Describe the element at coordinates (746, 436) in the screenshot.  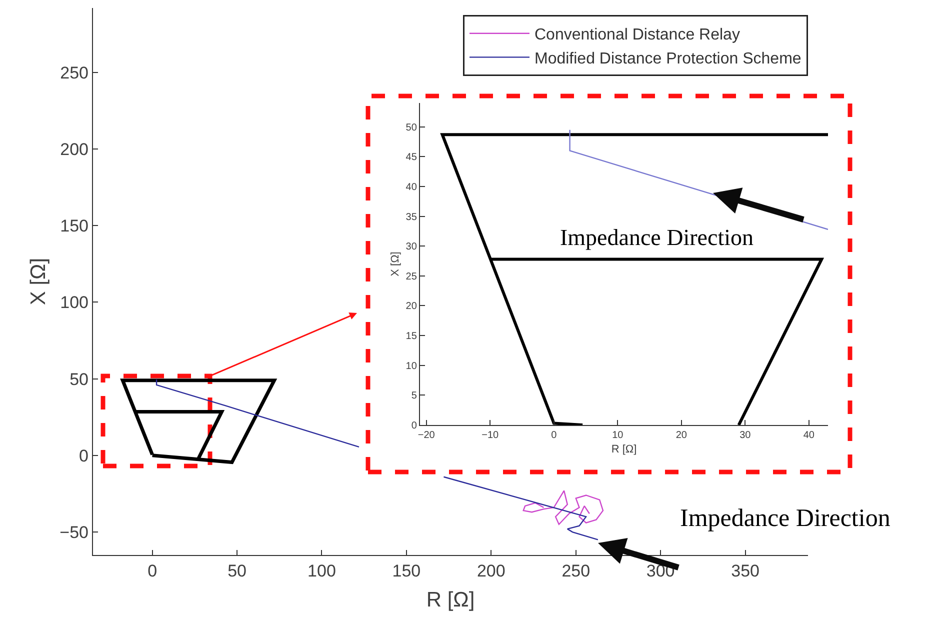
I see `x-tick-label: 30` at that location.